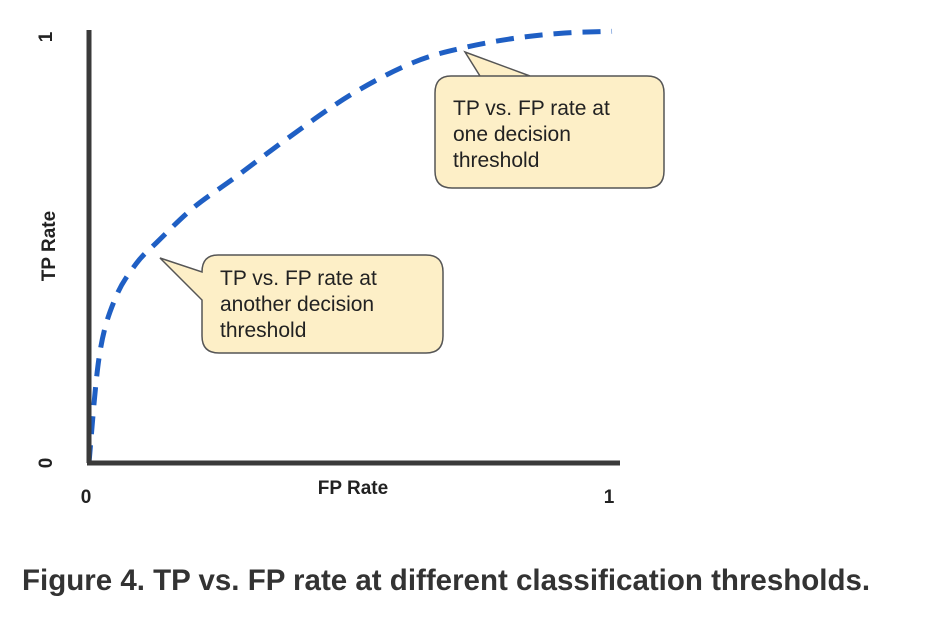  Describe the element at coordinates (353, 488) in the screenshot. I see `x-axis-title: FP Rate` at that location.